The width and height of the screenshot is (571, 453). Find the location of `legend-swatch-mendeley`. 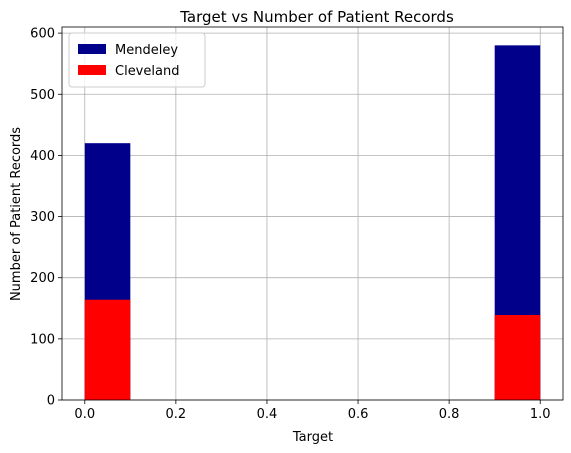

legend-swatch-mendeley is located at coordinates (92, 49).